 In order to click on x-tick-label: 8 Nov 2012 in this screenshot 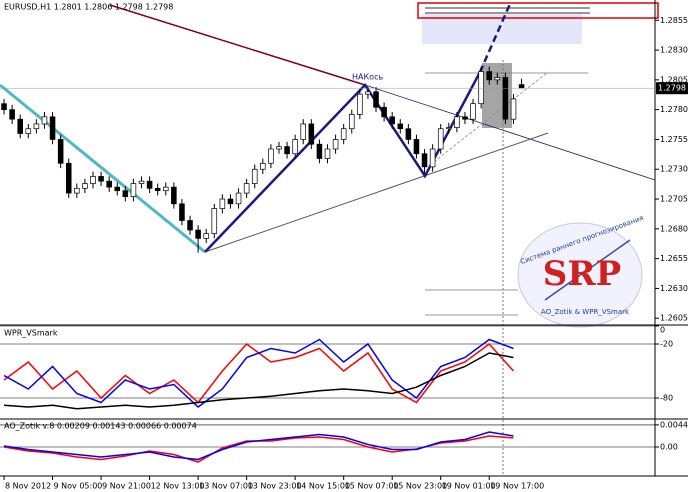, I will do `click(28, 486)`.